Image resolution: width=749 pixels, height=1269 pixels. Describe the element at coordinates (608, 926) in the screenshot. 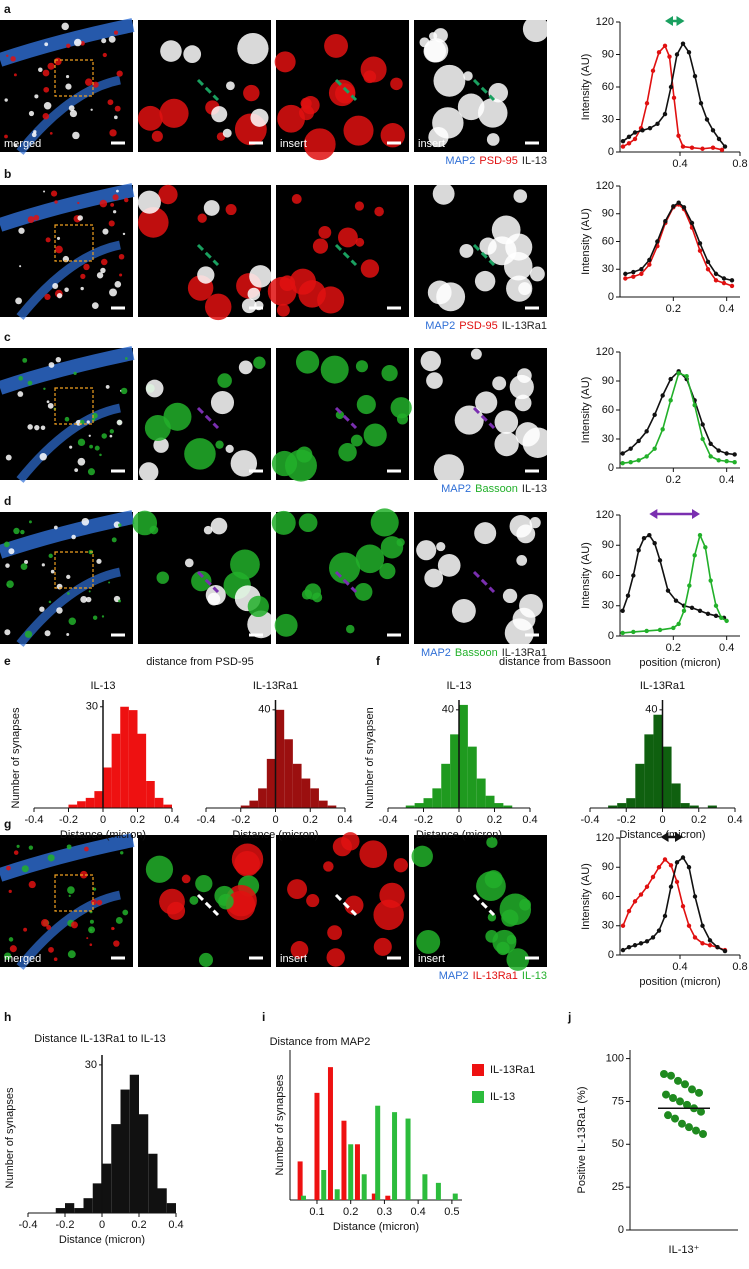

I see `y-tick-label: 30` at that location.